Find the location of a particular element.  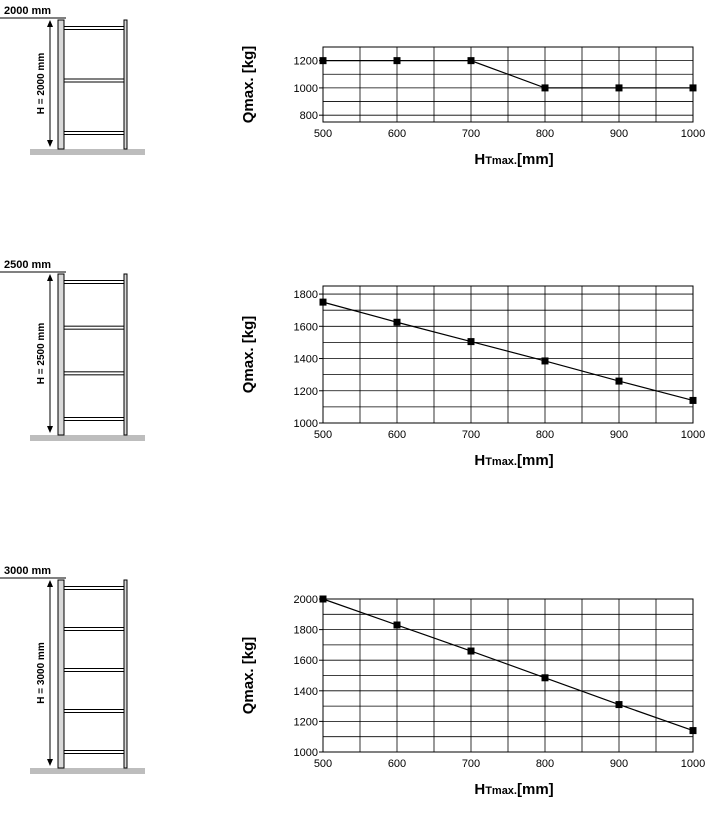

rack-top-label: 2000 mm is located at coordinates (27, 11).